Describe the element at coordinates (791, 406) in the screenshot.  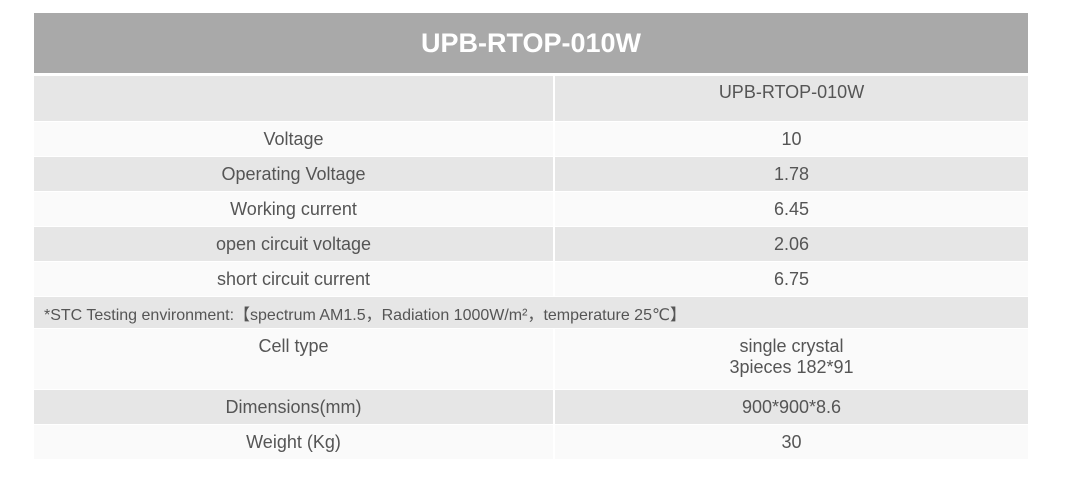
I see `spec-value: 900*900*8.6` at that location.